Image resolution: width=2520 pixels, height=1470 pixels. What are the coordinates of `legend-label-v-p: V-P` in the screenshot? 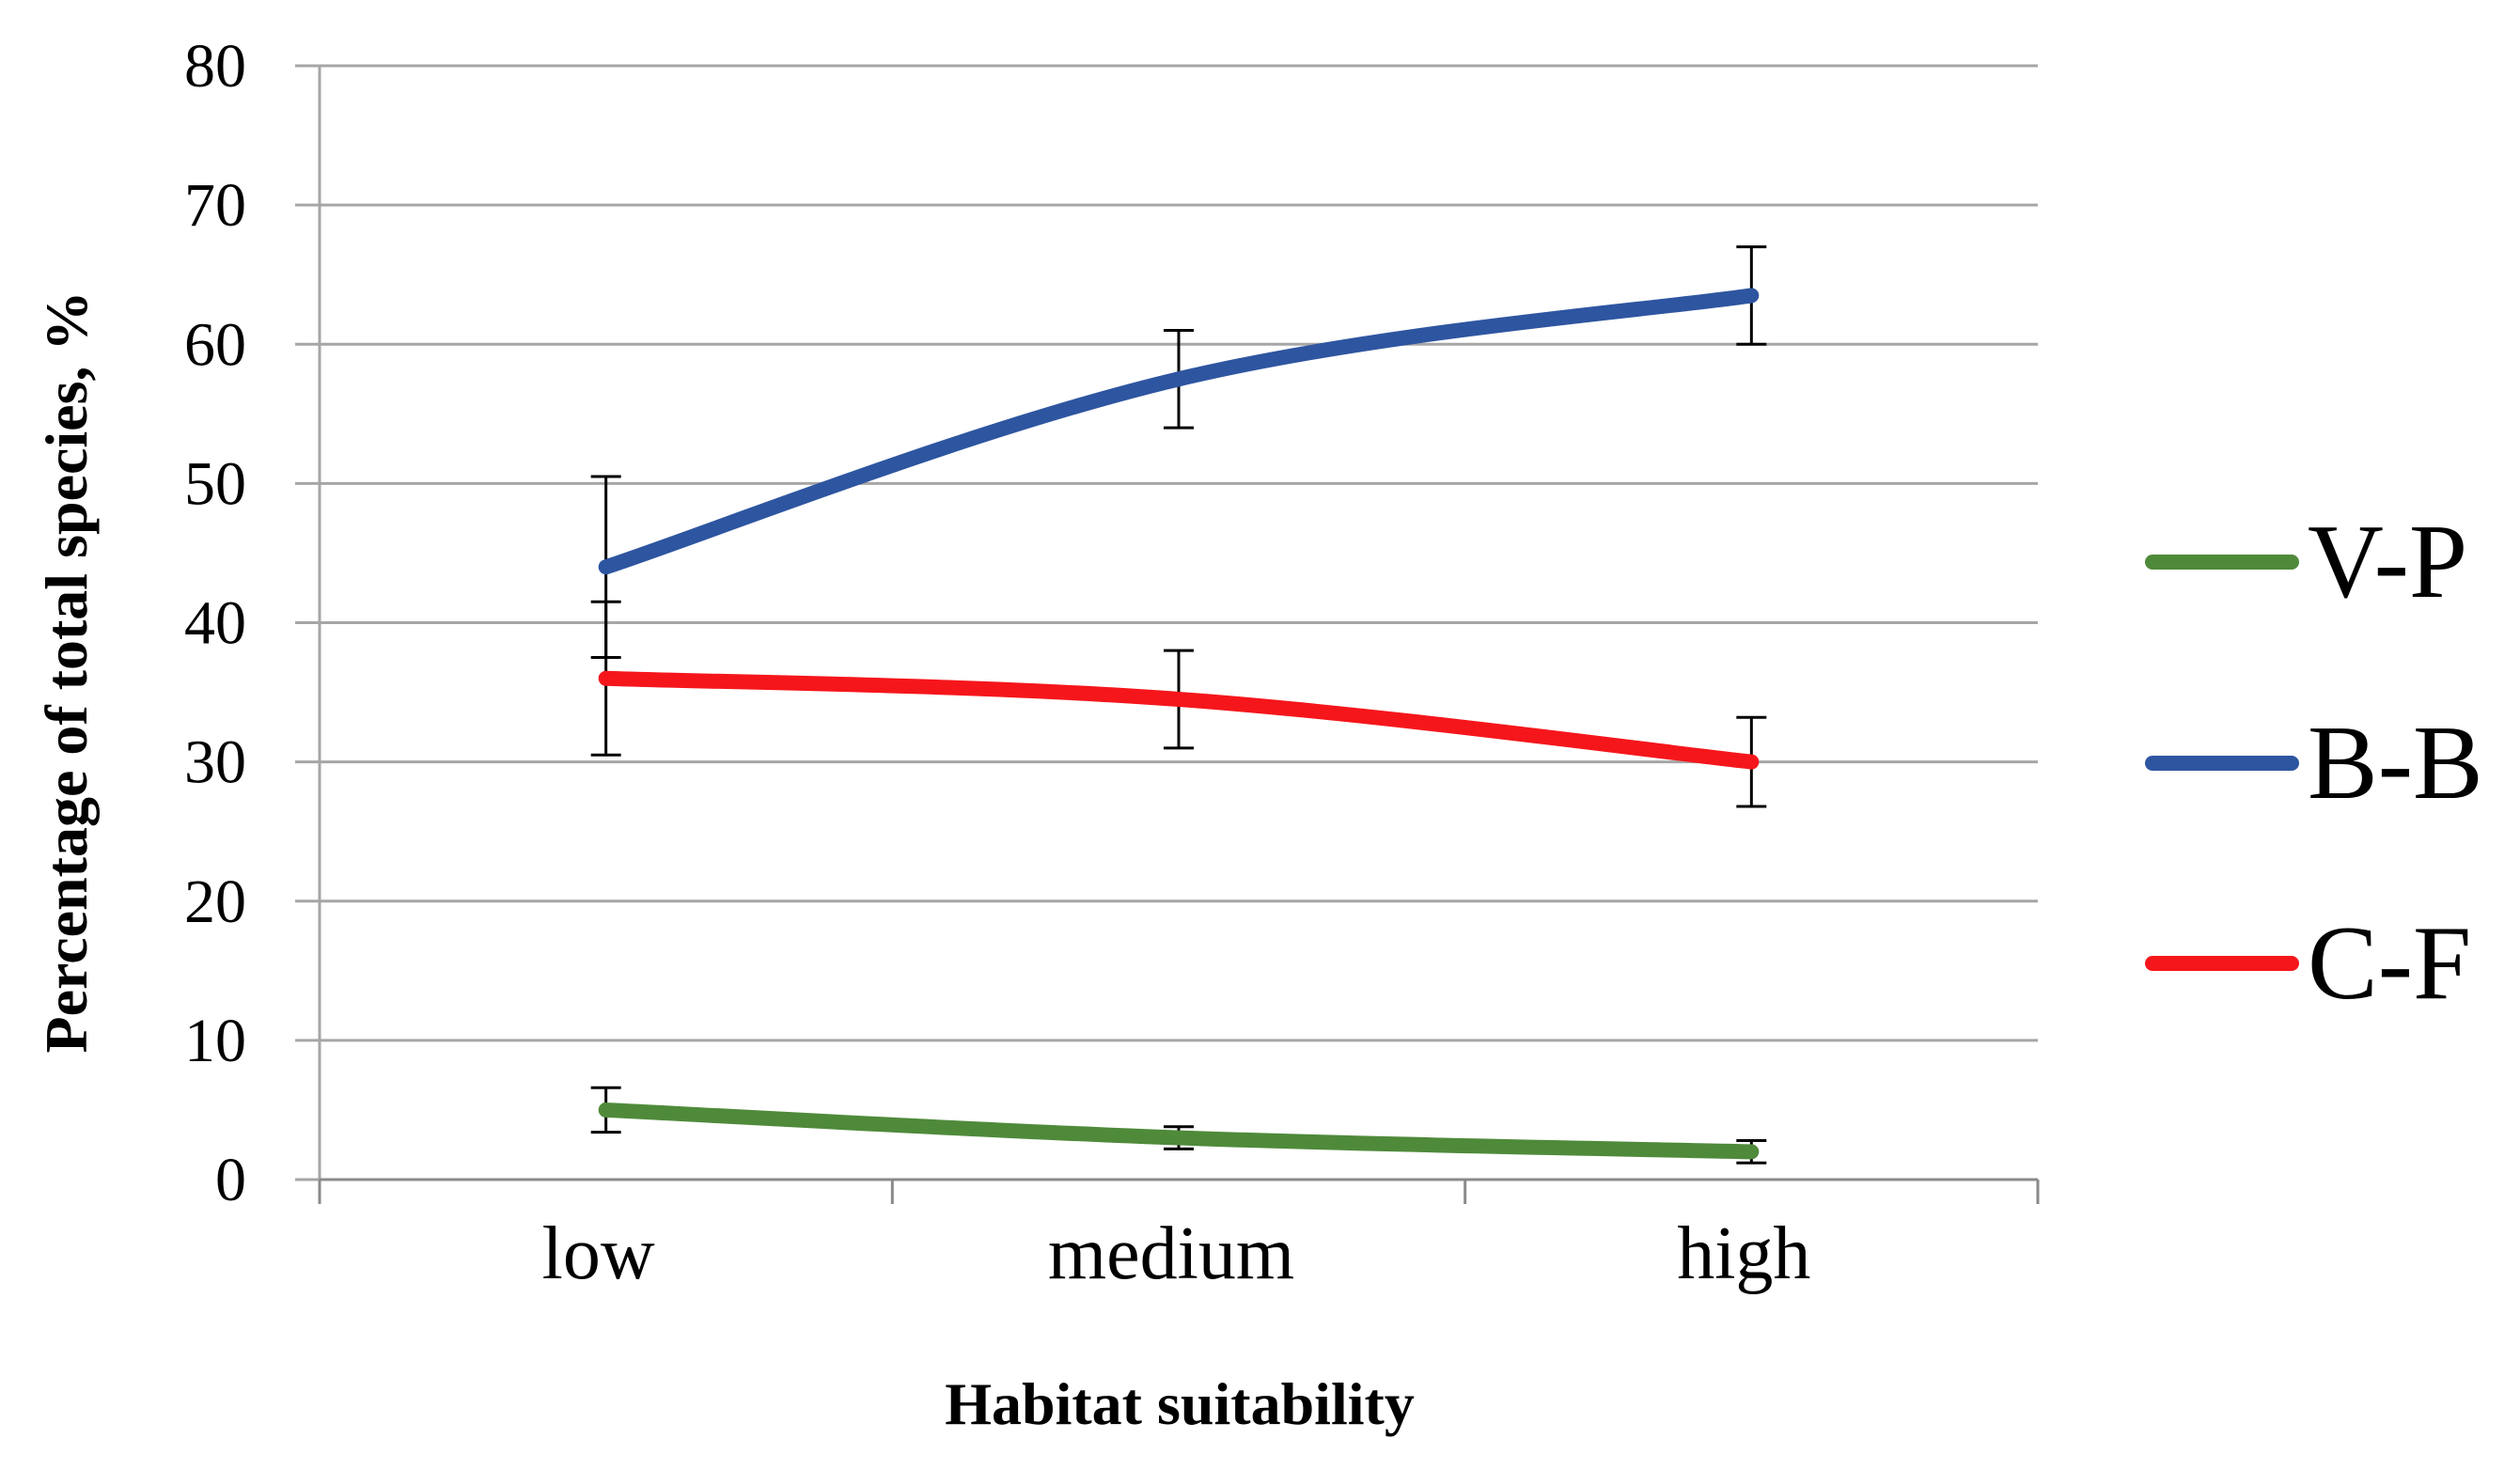 It's located at (2387, 562).